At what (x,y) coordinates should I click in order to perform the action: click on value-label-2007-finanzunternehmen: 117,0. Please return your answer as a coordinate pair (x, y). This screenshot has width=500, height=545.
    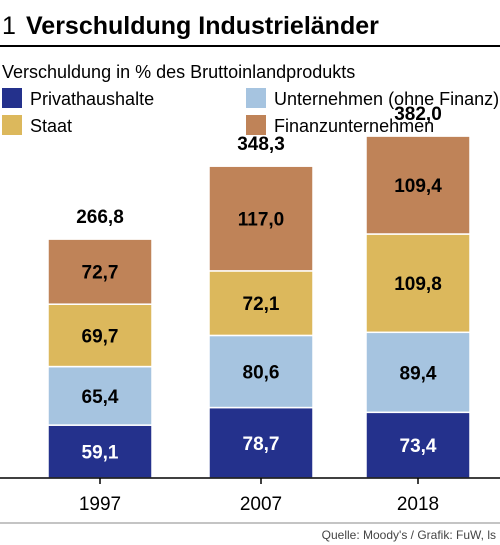
    Looking at the image, I should click on (261, 220).